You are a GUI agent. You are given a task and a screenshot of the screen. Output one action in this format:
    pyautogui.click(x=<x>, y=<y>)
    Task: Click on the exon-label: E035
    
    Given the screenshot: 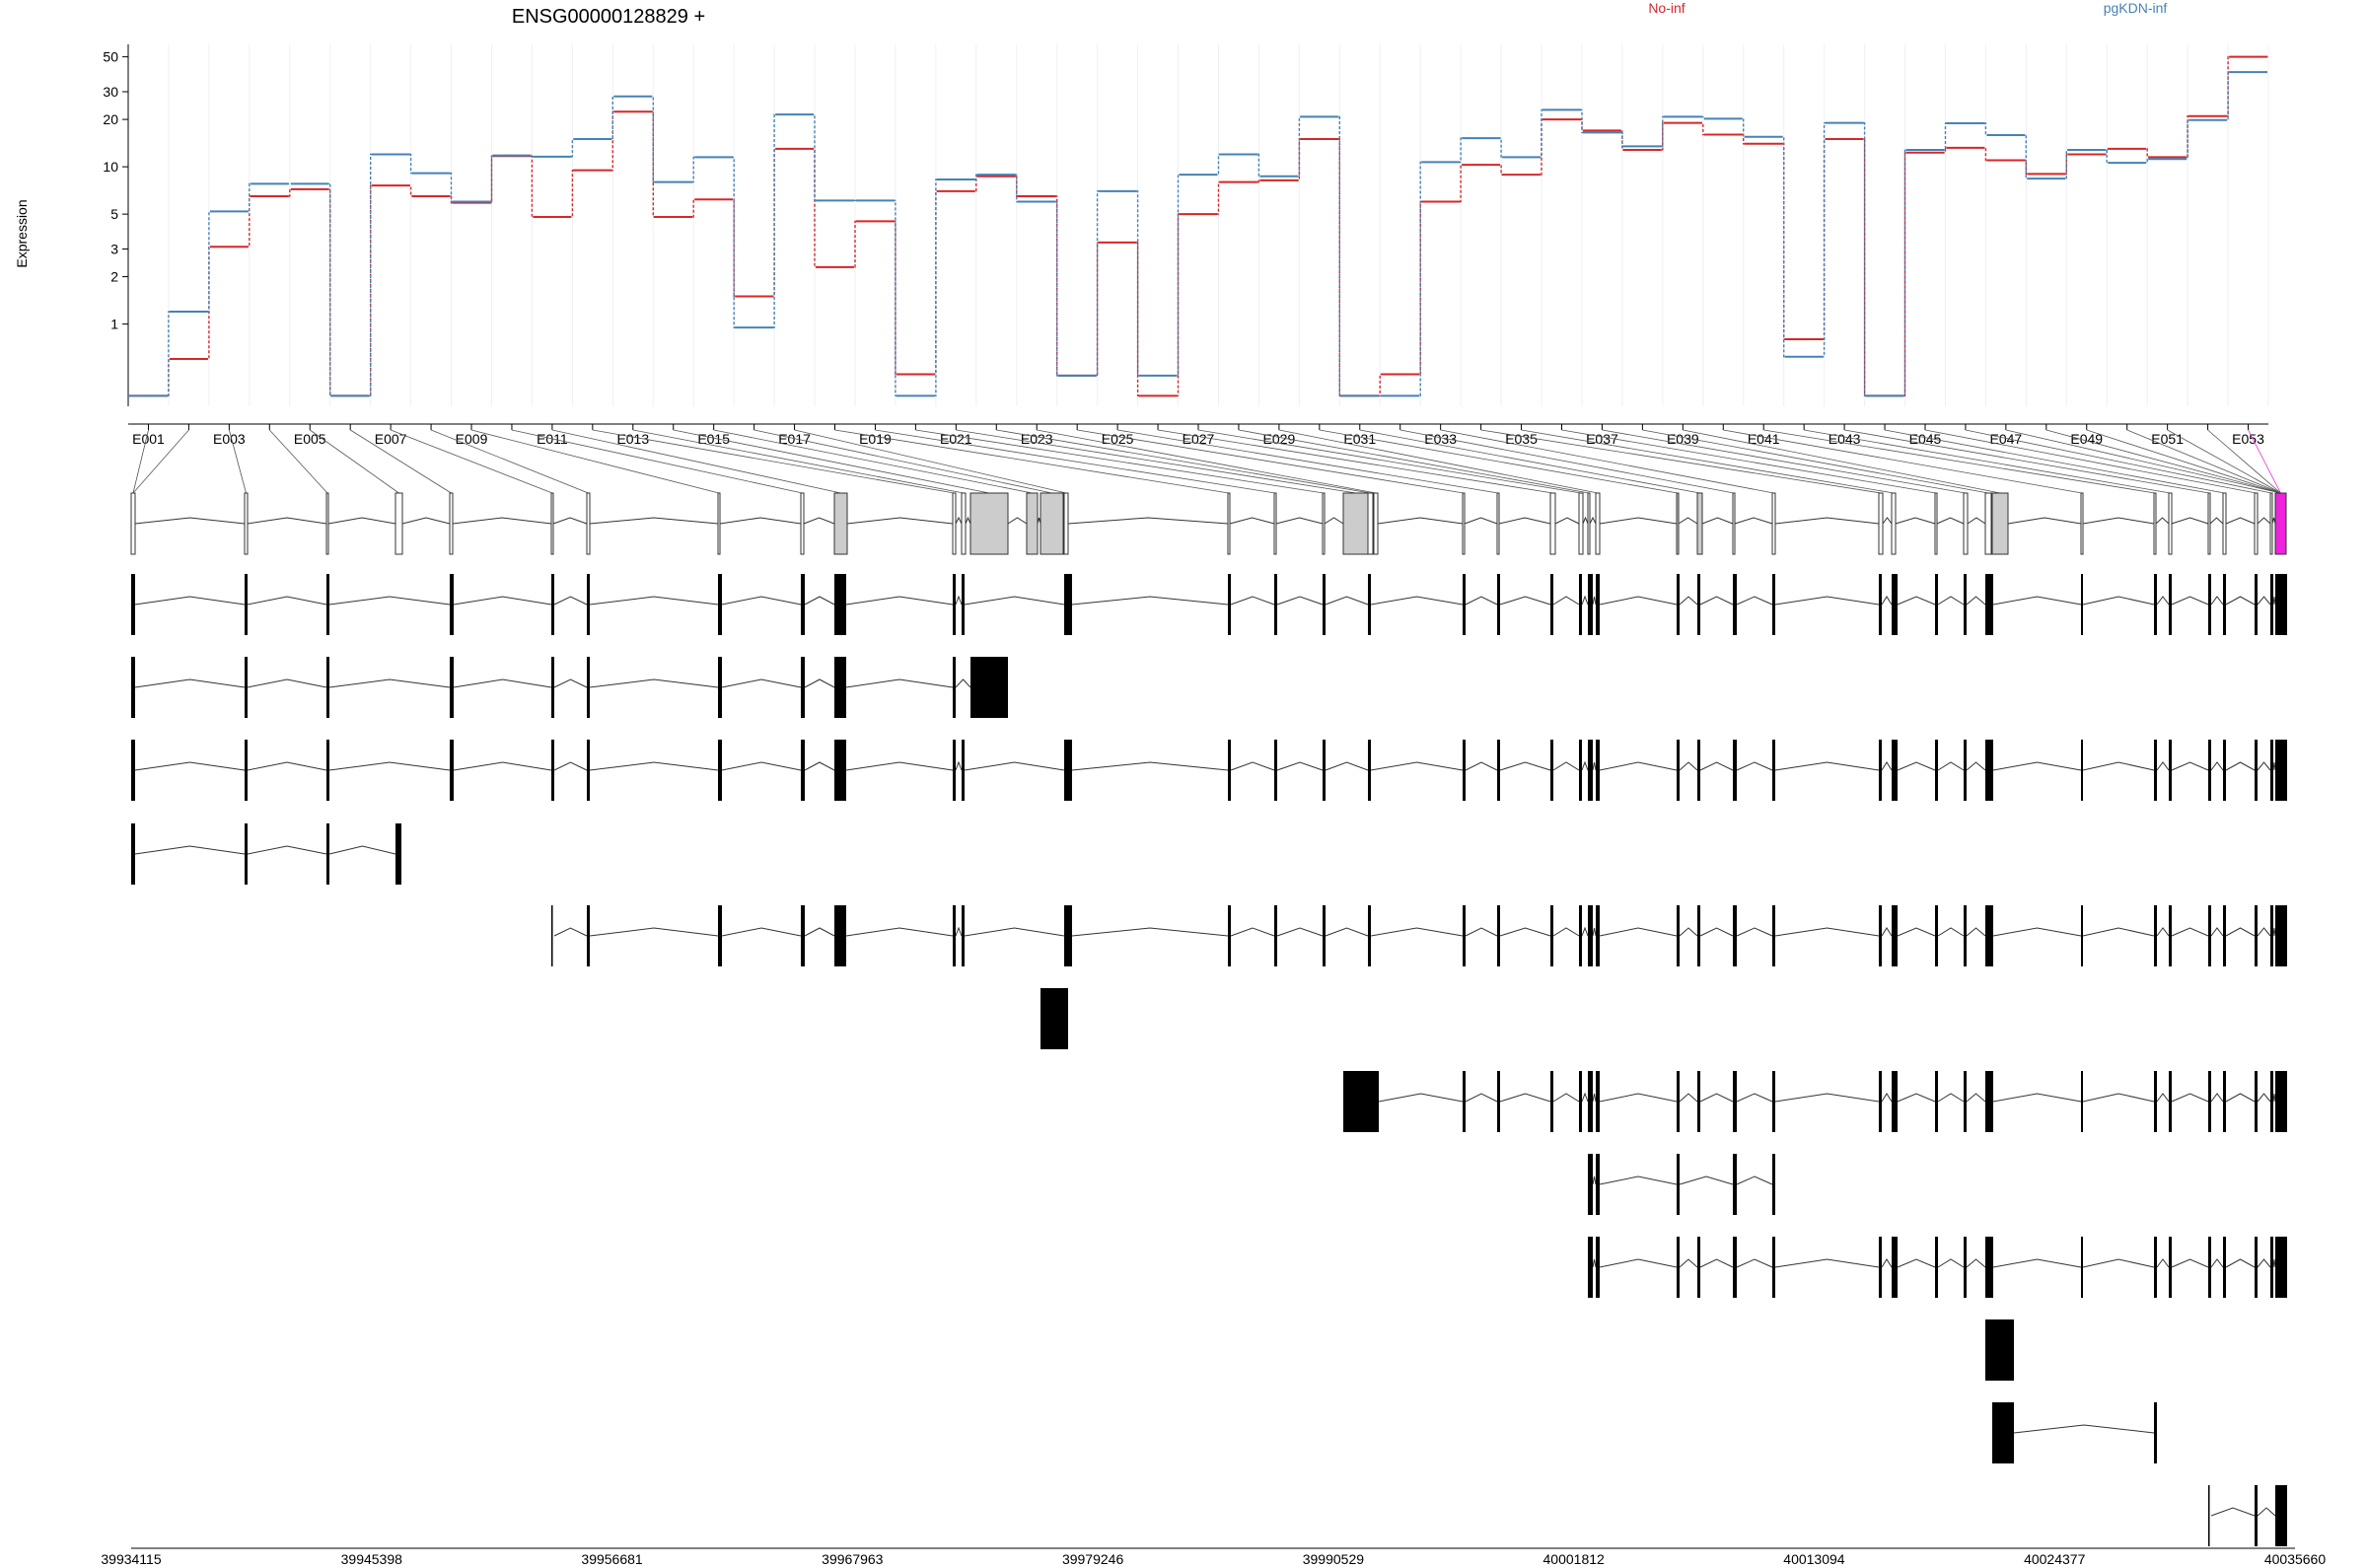 What is the action you would take?
    pyautogui.click(x=1521, y=439)
    